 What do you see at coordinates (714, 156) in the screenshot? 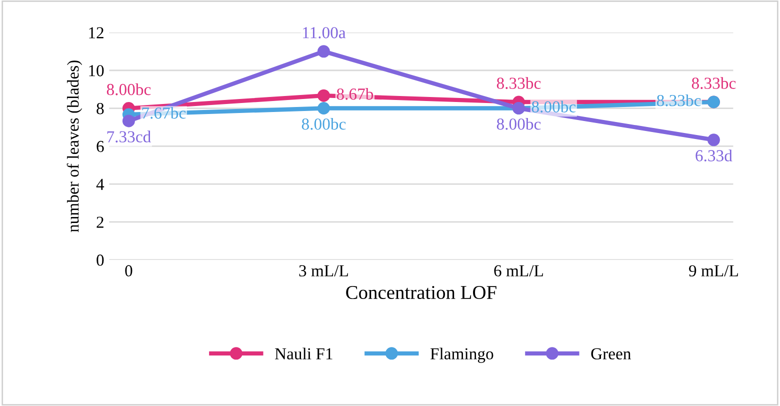
I see `data-label: 6.33d` at bounding box center [714, 156].